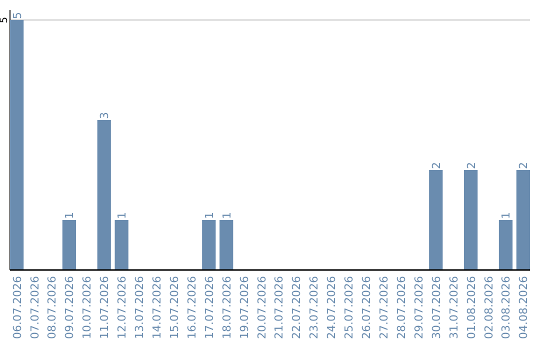 This screenshot has width=540, height=340. Describe the element at coordinates (227, 307) in the screenshot. I see `x-tick-label: 18.07.2026` at that location.